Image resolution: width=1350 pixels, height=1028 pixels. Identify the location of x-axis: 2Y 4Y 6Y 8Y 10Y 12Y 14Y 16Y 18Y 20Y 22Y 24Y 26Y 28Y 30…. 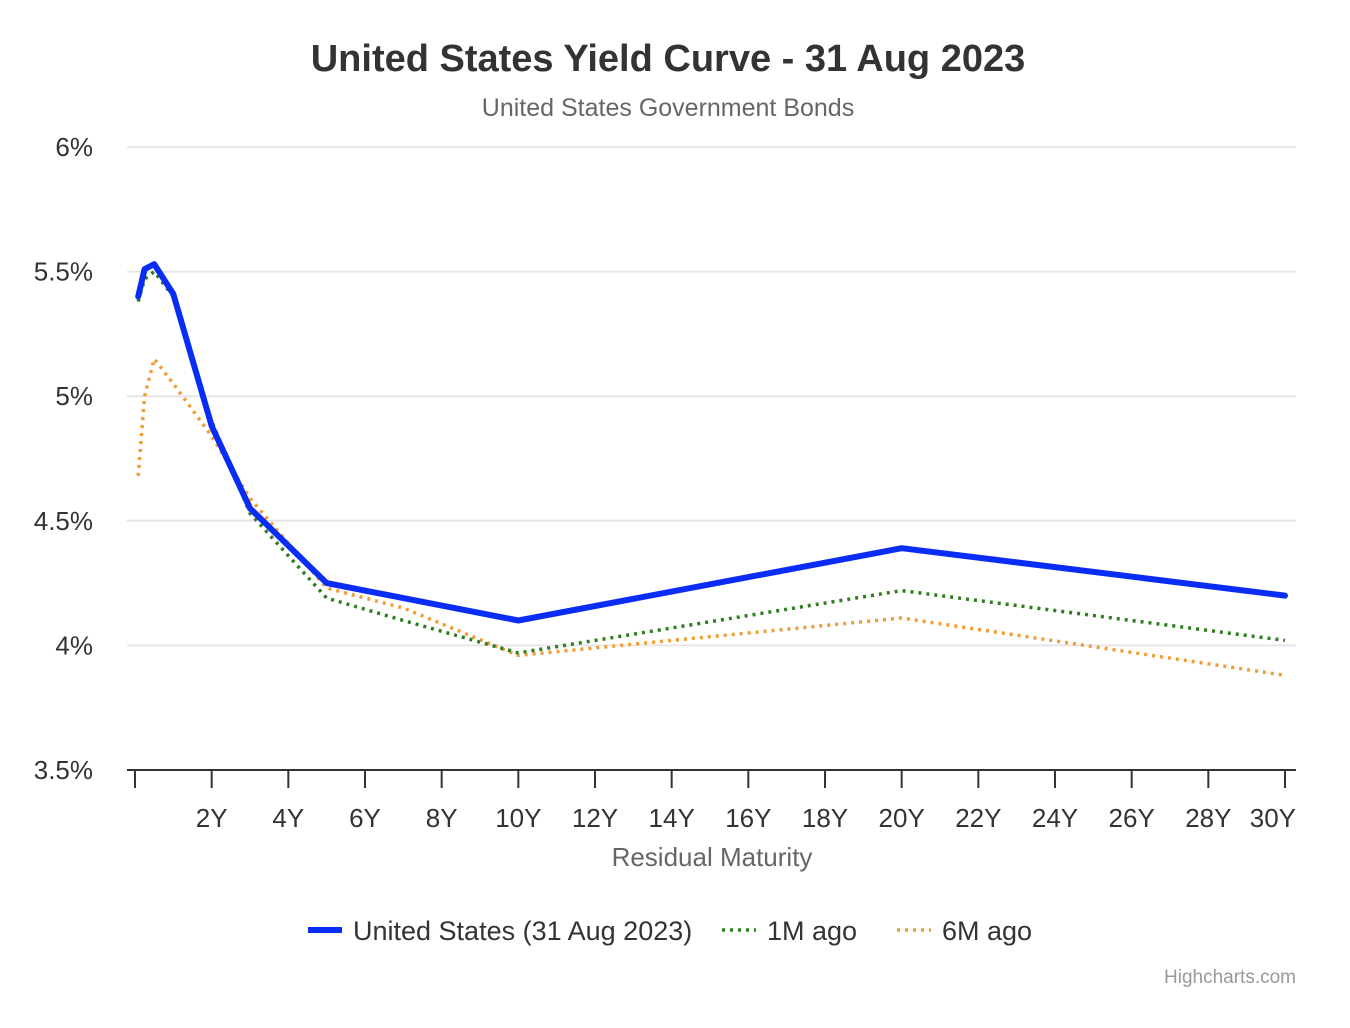
(711, 801).